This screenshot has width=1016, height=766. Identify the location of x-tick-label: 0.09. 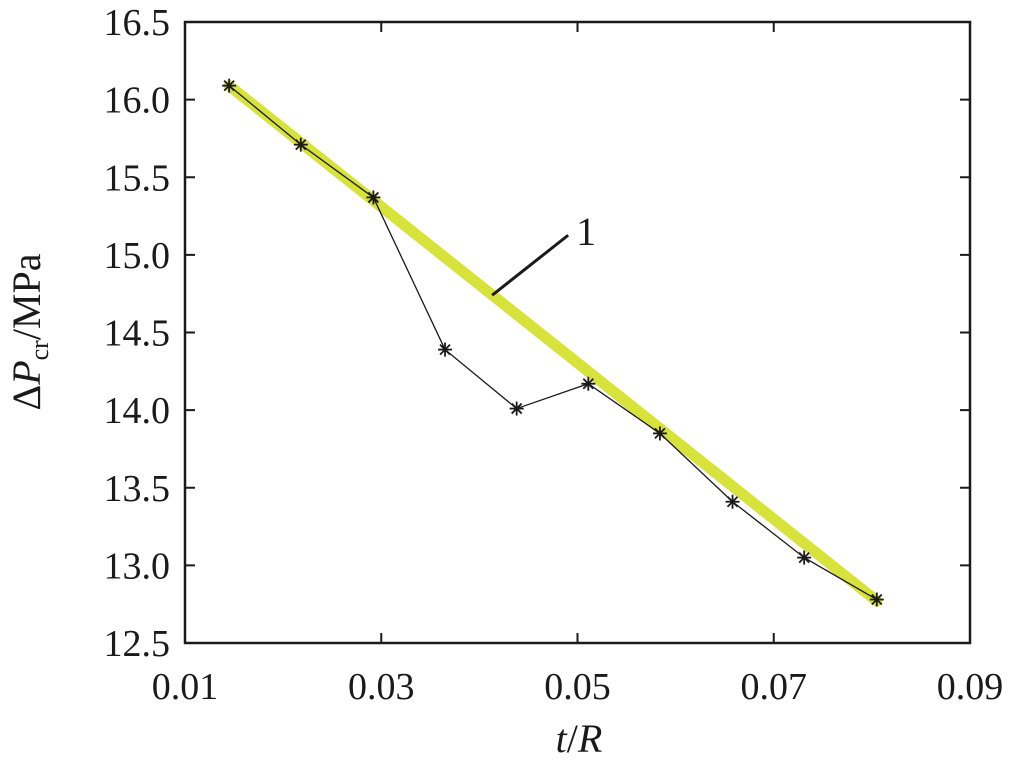
(970, 687).